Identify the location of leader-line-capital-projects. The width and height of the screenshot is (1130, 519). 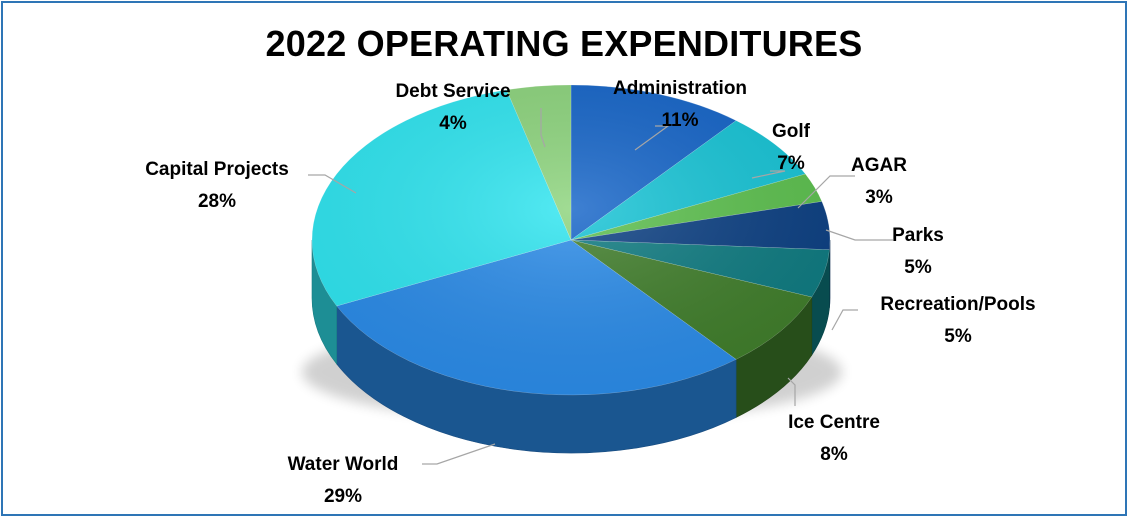
(332, 184).